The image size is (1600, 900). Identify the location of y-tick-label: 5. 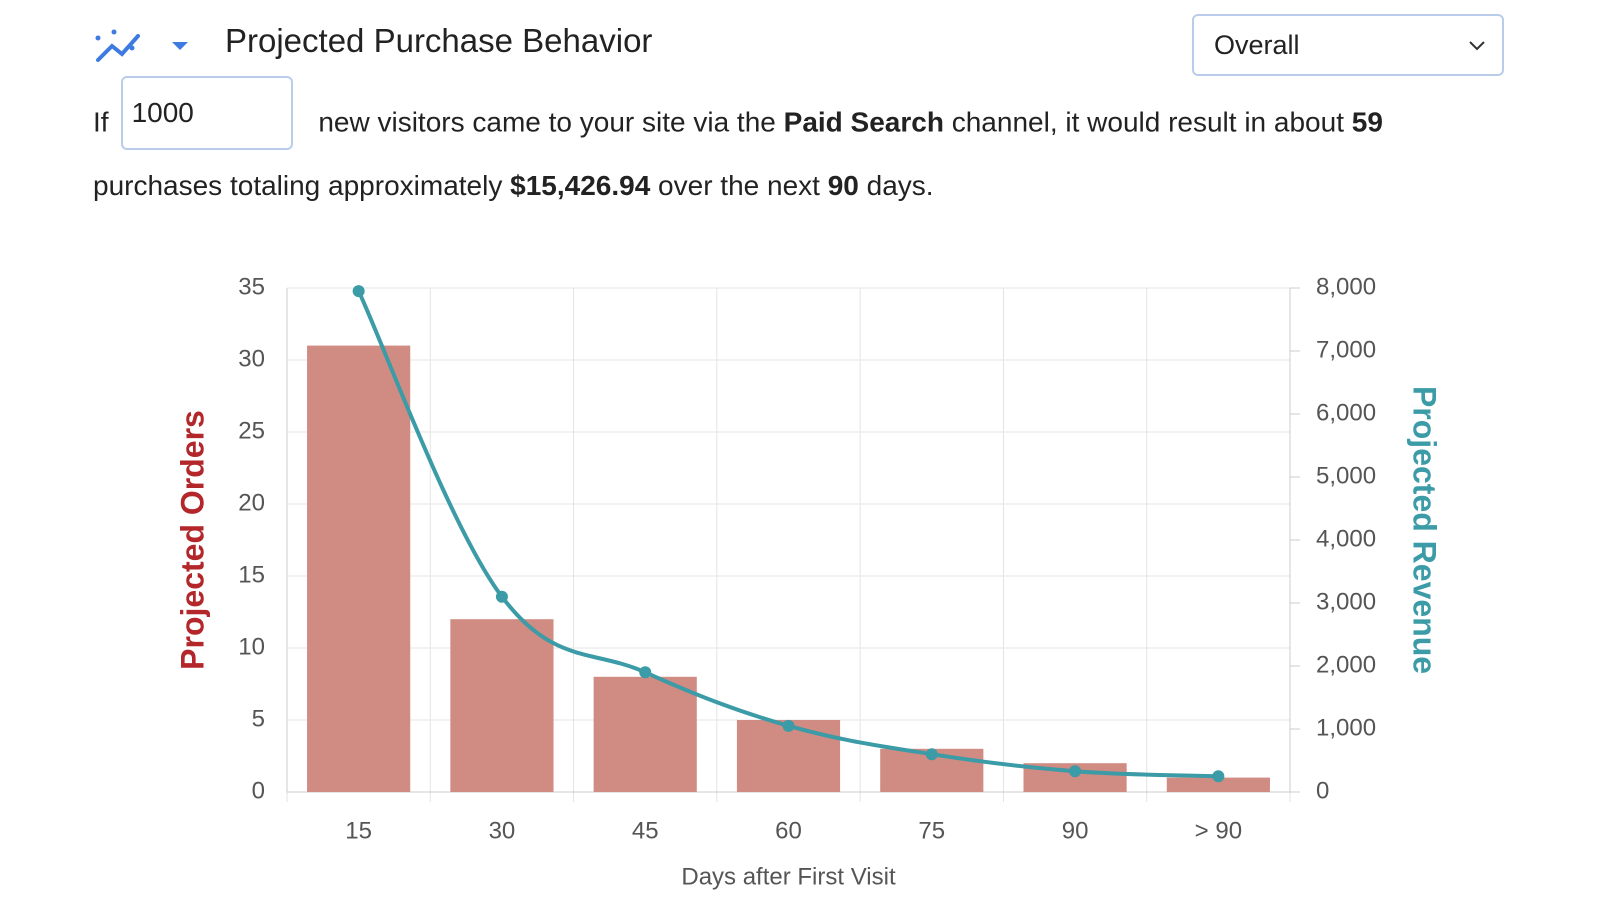
(258, 718).